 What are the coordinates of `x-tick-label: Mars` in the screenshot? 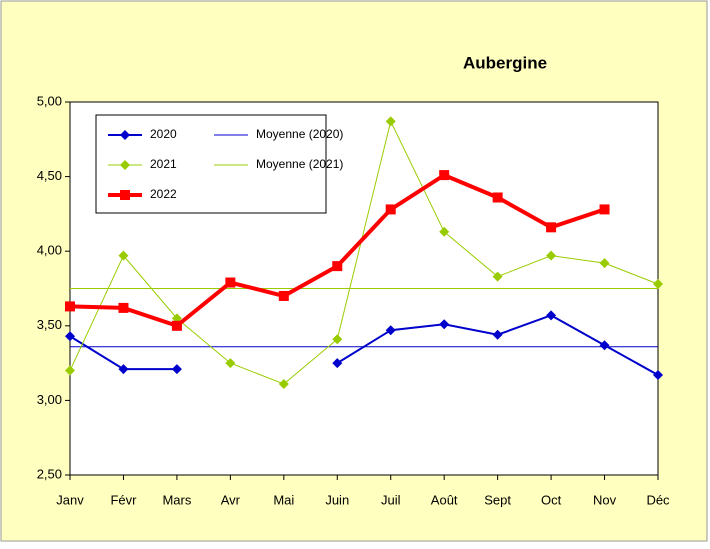 It's located at (176, 499).